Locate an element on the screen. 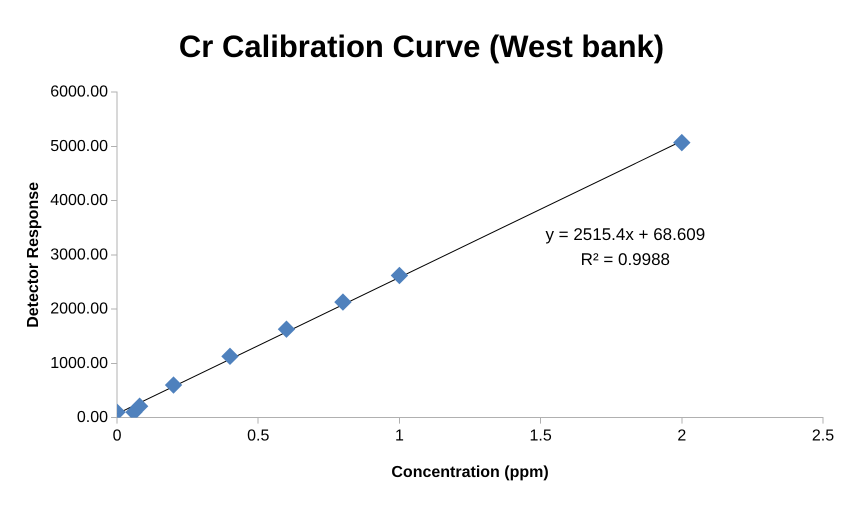  x-tick-label: 0 is located at coordinates (117, 436).